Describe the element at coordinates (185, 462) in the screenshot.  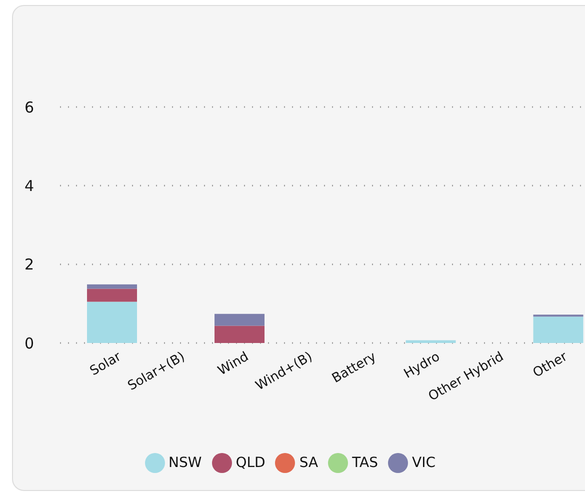
I see `legend-label: NSW` at that location.